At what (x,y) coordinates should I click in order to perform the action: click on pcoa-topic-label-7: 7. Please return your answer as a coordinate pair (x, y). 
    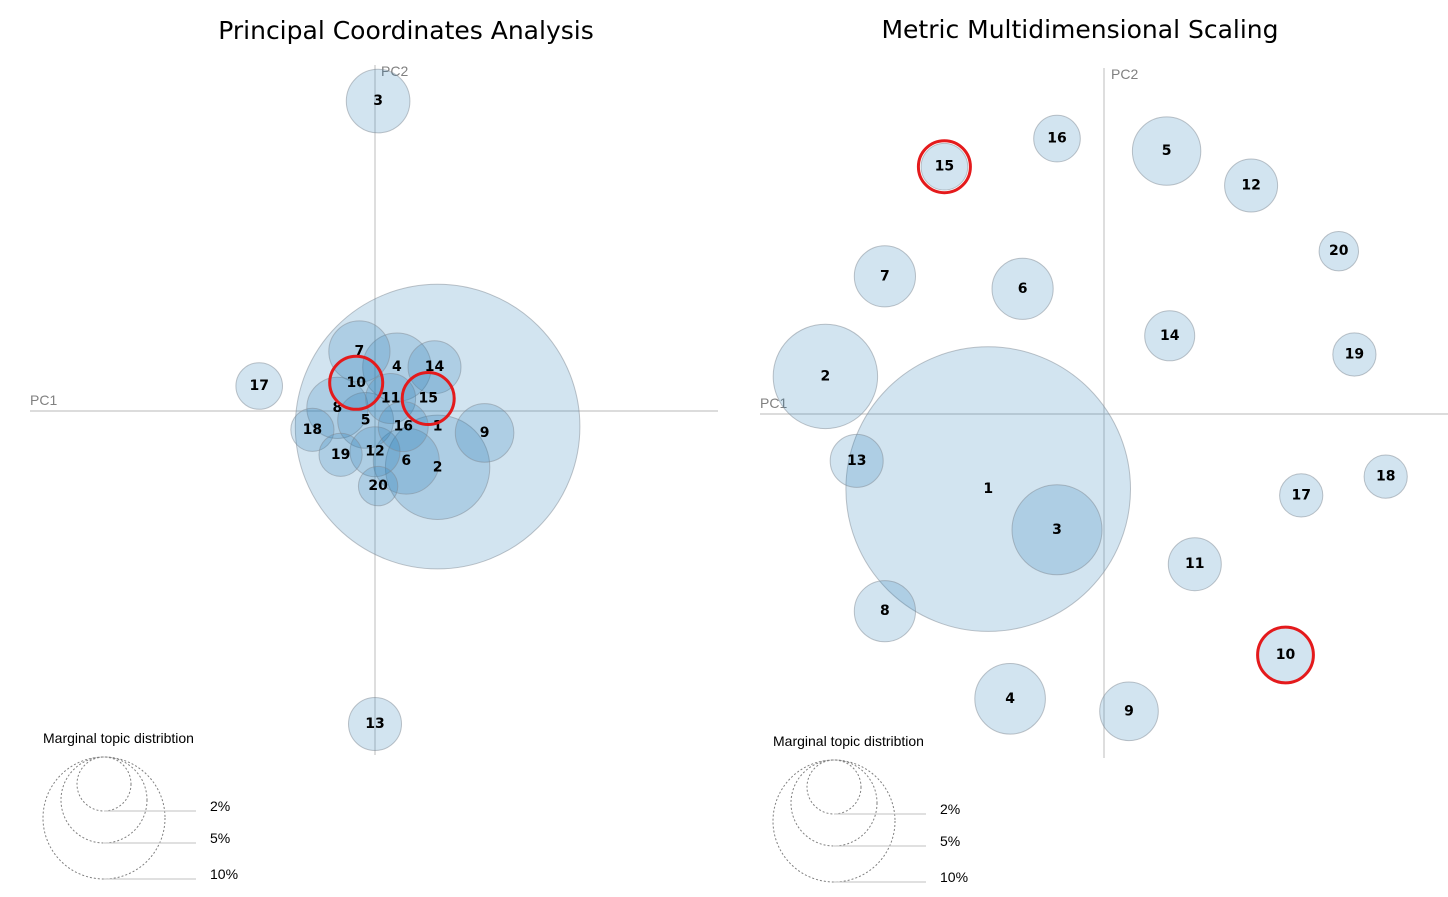
    Looking at the image, I should click on (360, 352).